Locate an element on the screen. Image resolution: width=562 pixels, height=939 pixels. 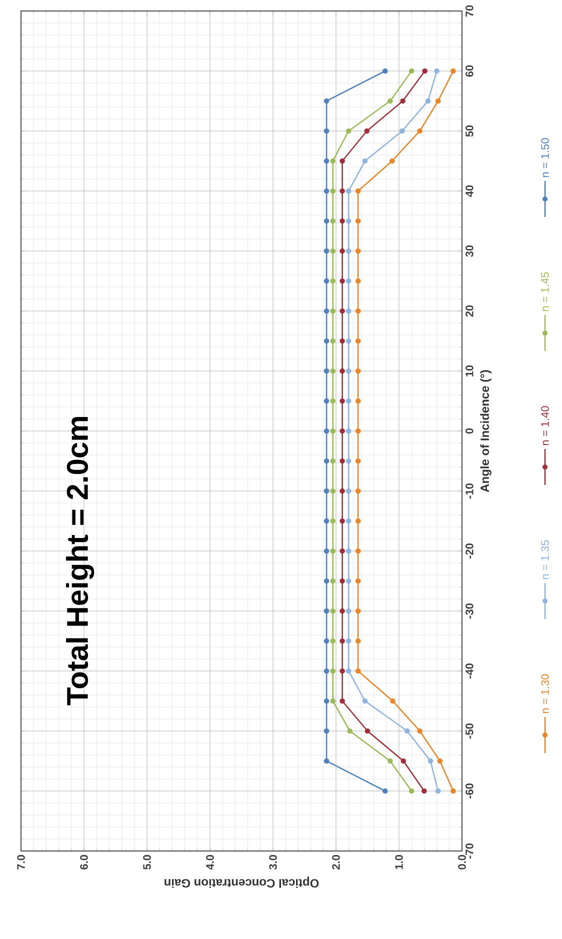
y-tick-label: 50 is located at coordinates (470, 131).